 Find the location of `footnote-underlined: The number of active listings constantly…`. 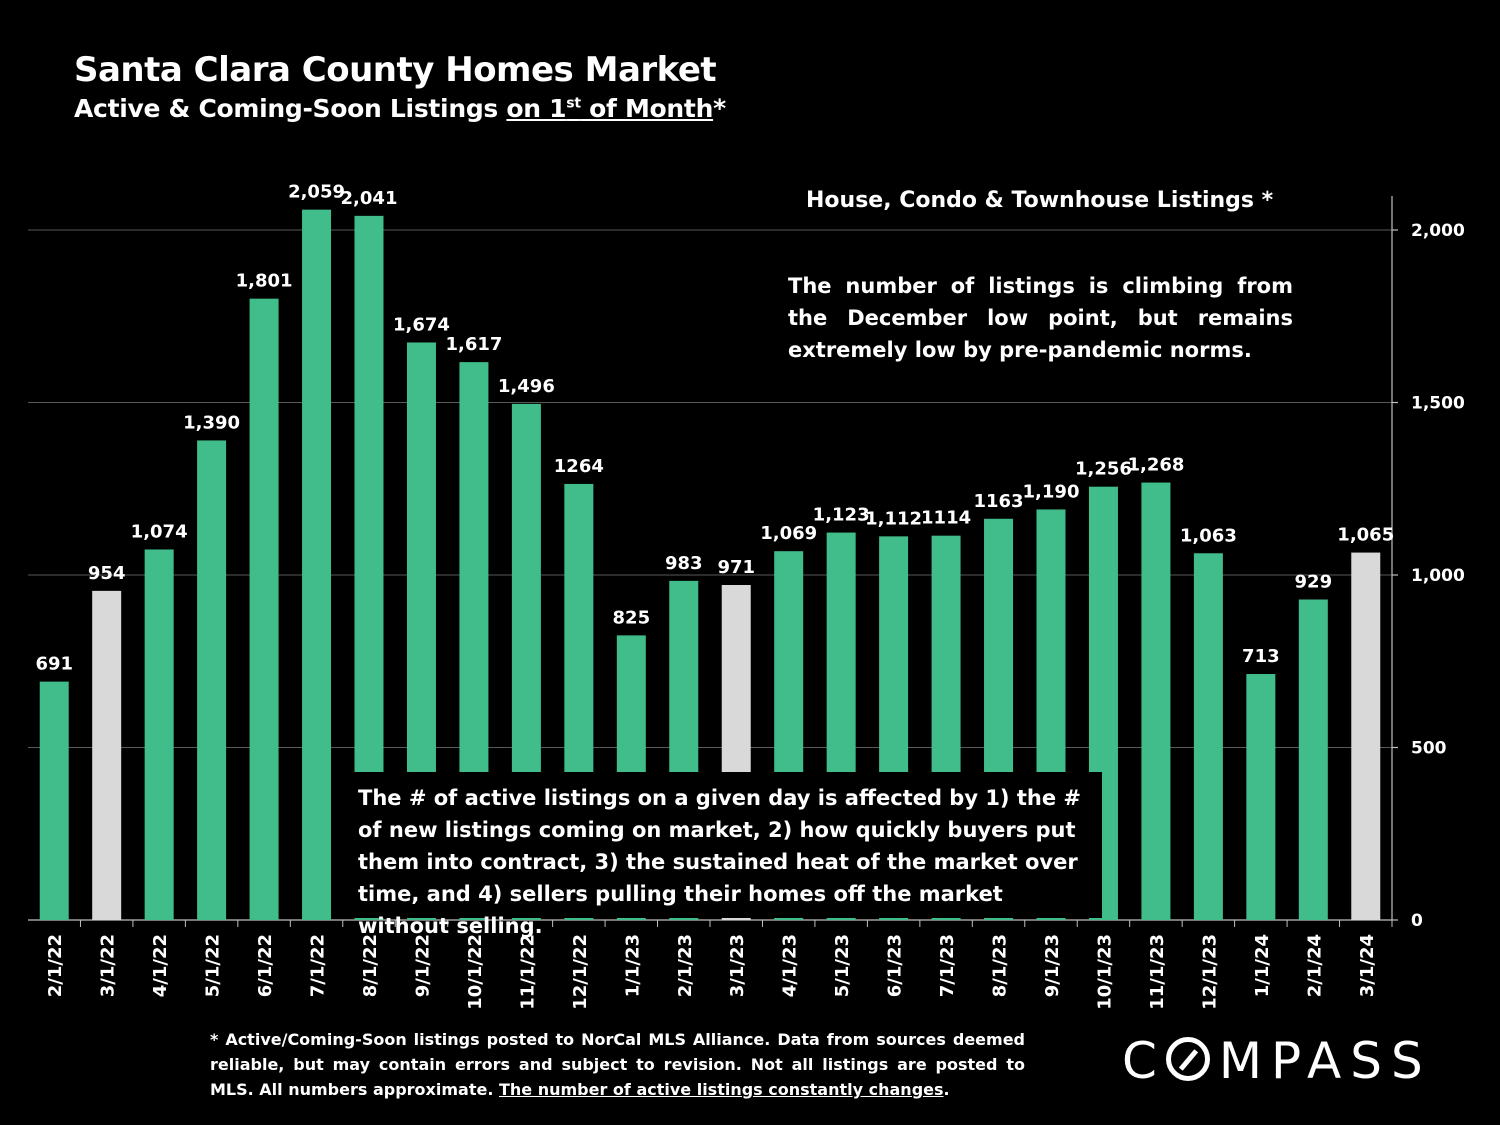

footnote-underlined: The number of active listings constantly… is located at coordinates (721, 1089).